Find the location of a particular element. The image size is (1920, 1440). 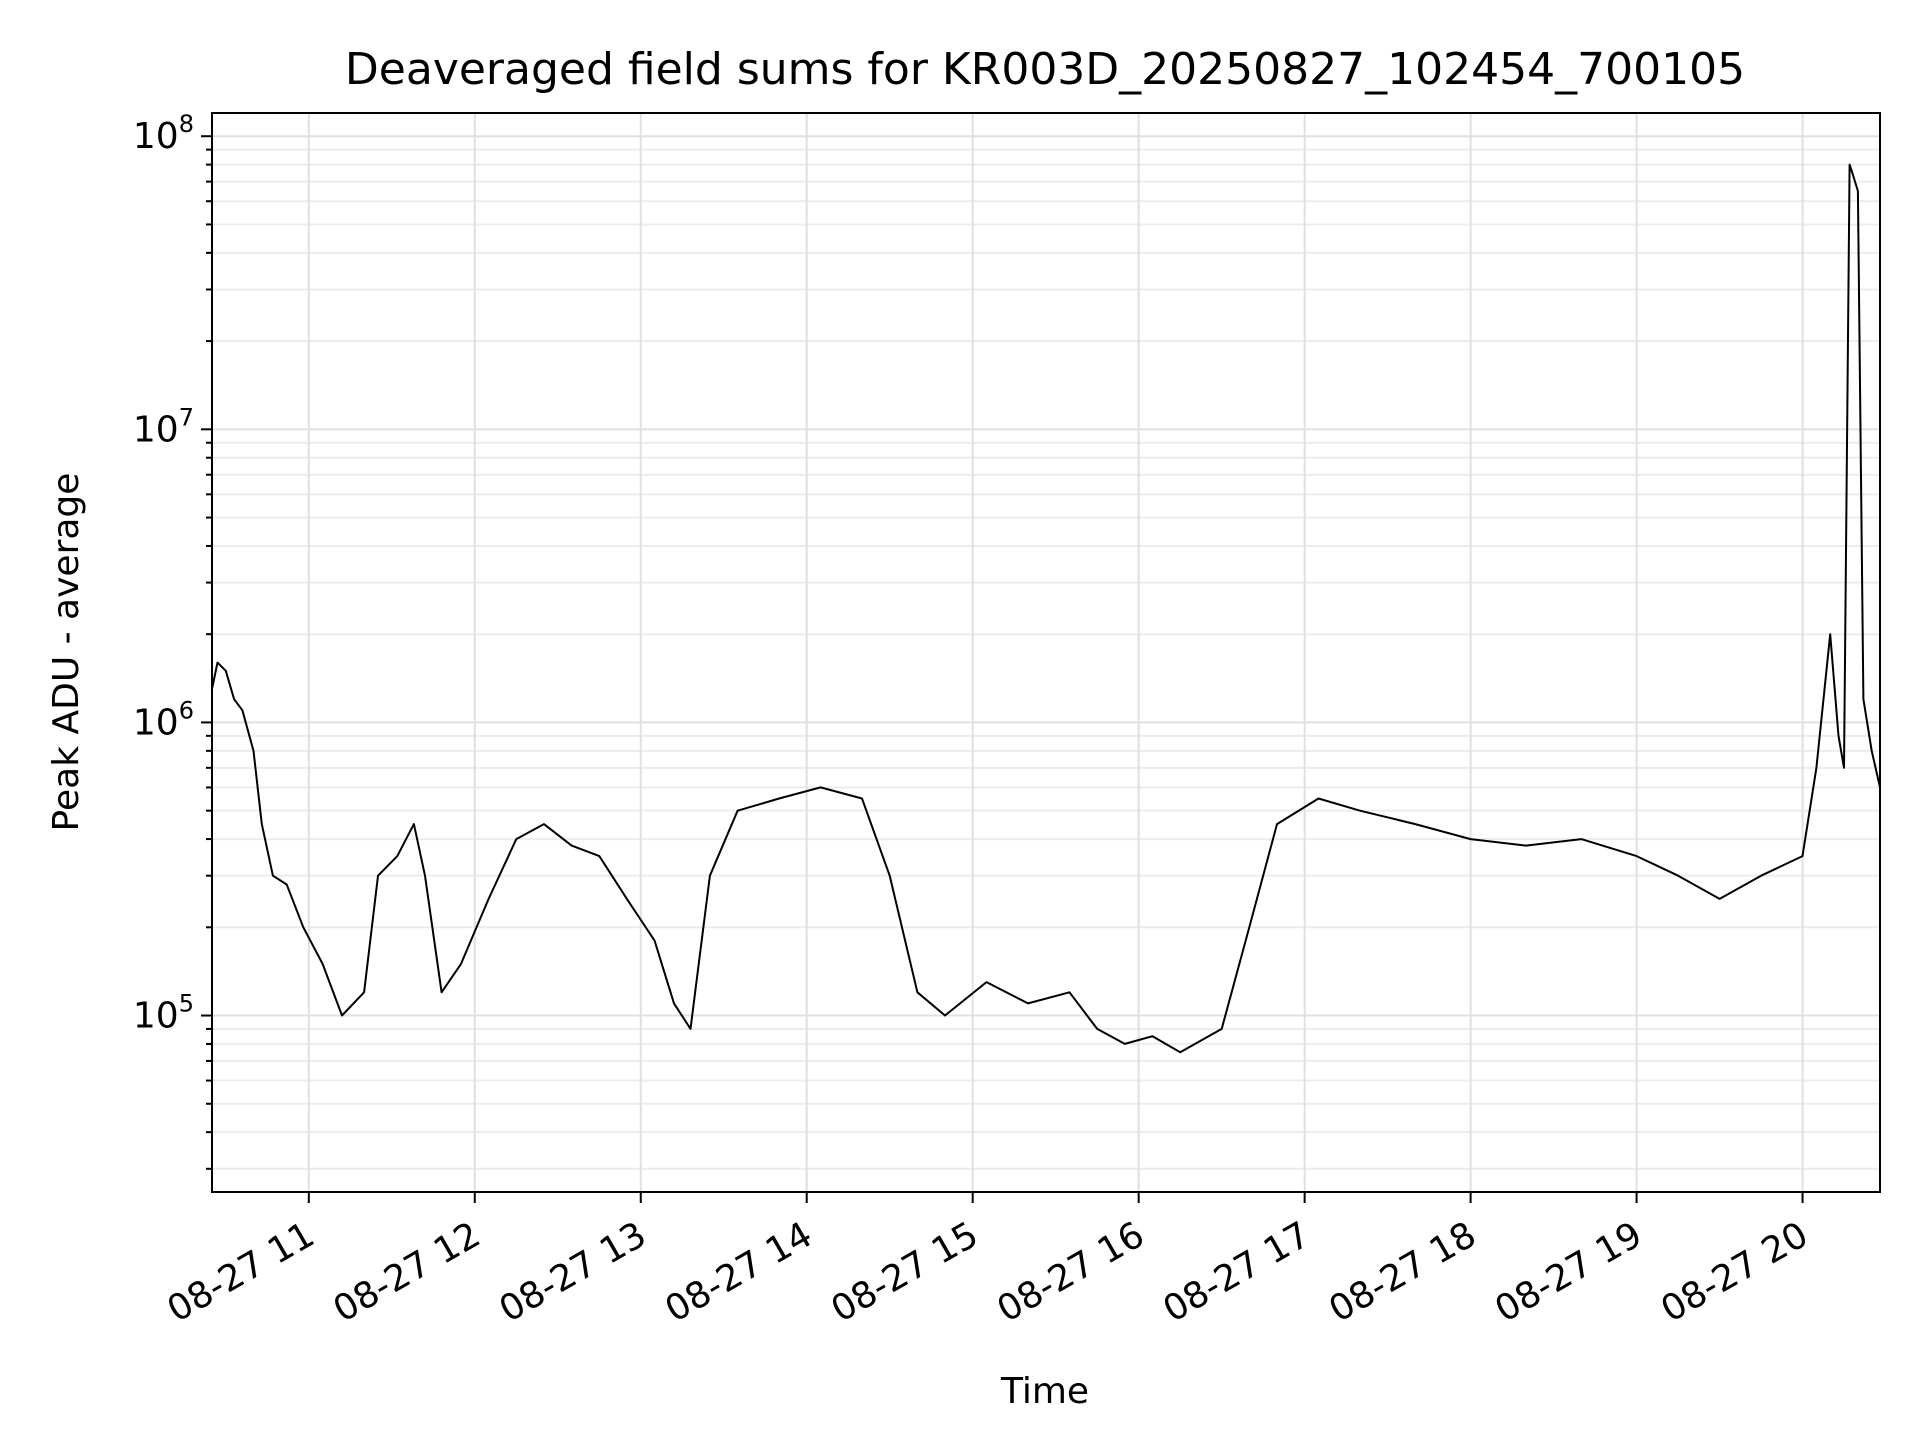

y-axis-label: Peak ADU - average is located at coordinates (66, 652).